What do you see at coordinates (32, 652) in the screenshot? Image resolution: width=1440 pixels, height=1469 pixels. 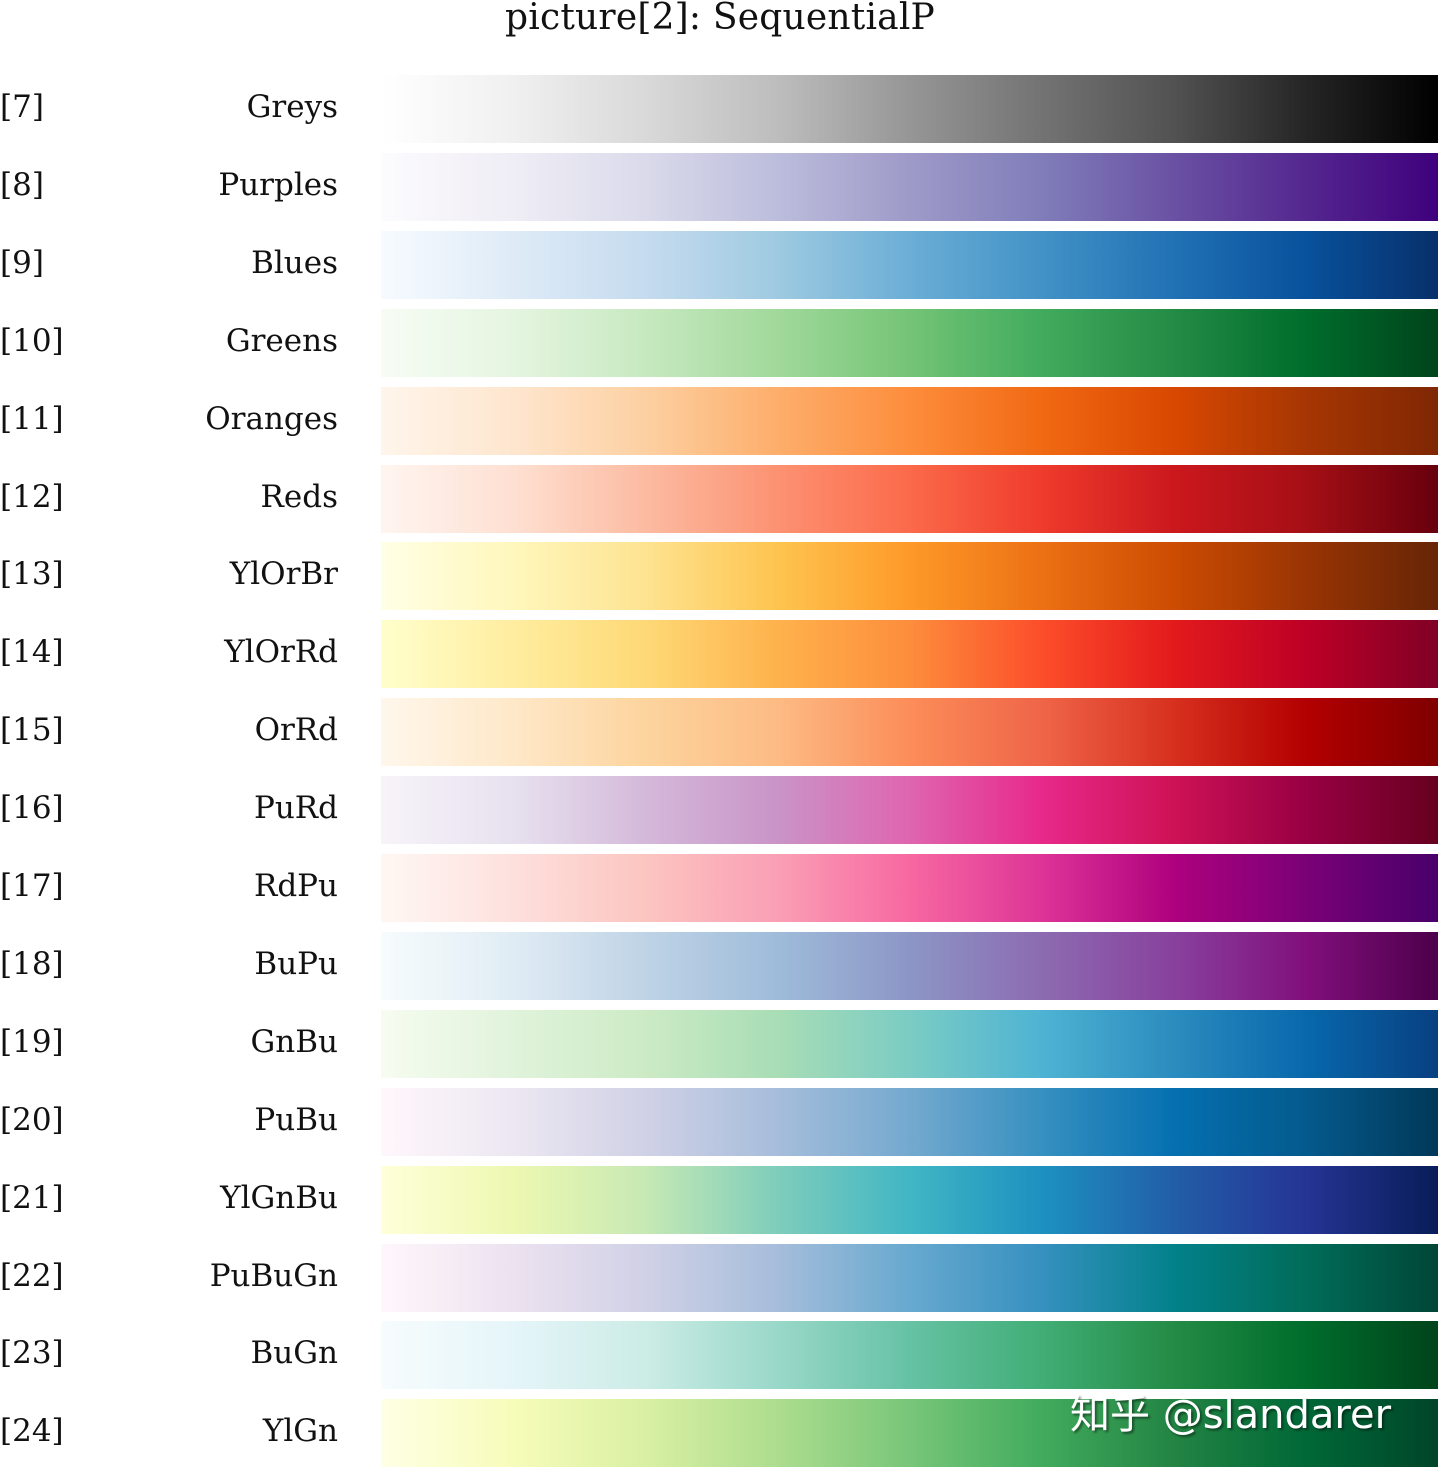 I see `colormap-index: [14]` at bounding box center [32, 652].